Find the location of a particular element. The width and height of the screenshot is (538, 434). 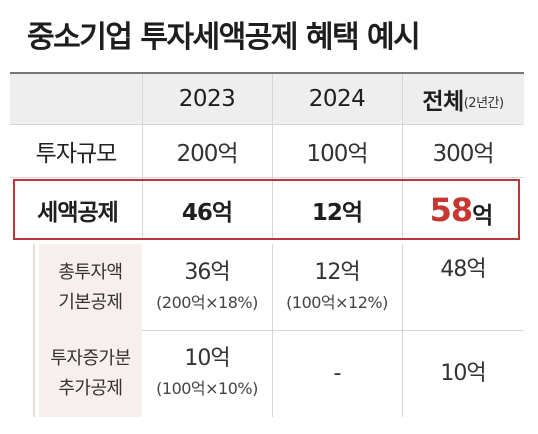

additional-2024: - is located at coordinates (337, 374).